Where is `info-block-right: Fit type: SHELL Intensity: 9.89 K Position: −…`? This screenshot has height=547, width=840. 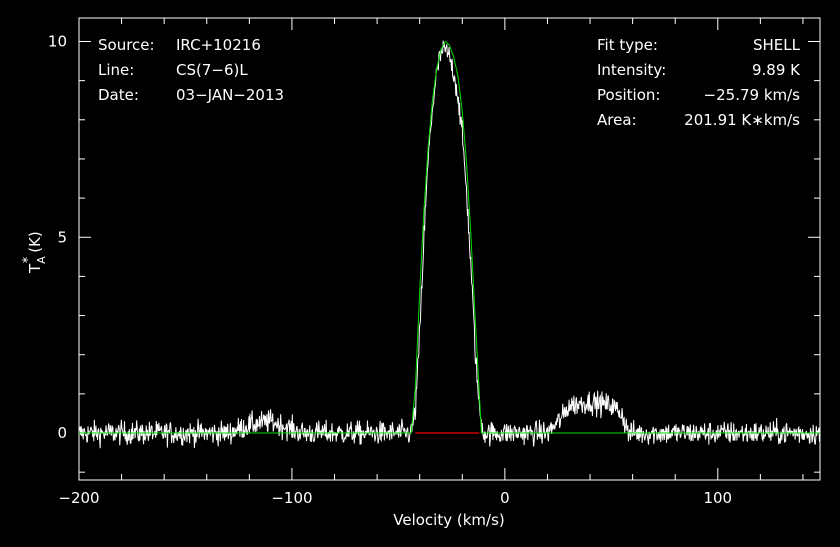 info-block-right: Fit type: SHELL Intensity: 9.89 K Position: −… is located at coordinates (699, 82).